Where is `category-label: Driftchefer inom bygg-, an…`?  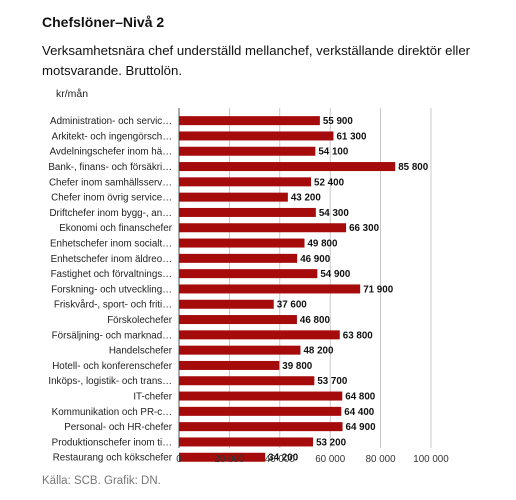
category-label: Driftchefer inom bygg-, an… is located at coordinates (110, 213).